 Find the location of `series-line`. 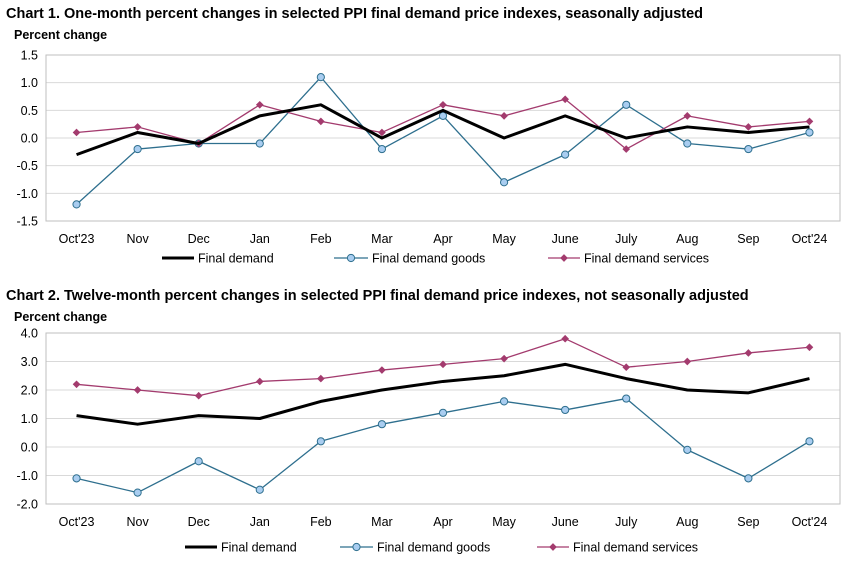

series-line is located at coordinates (443, 394).